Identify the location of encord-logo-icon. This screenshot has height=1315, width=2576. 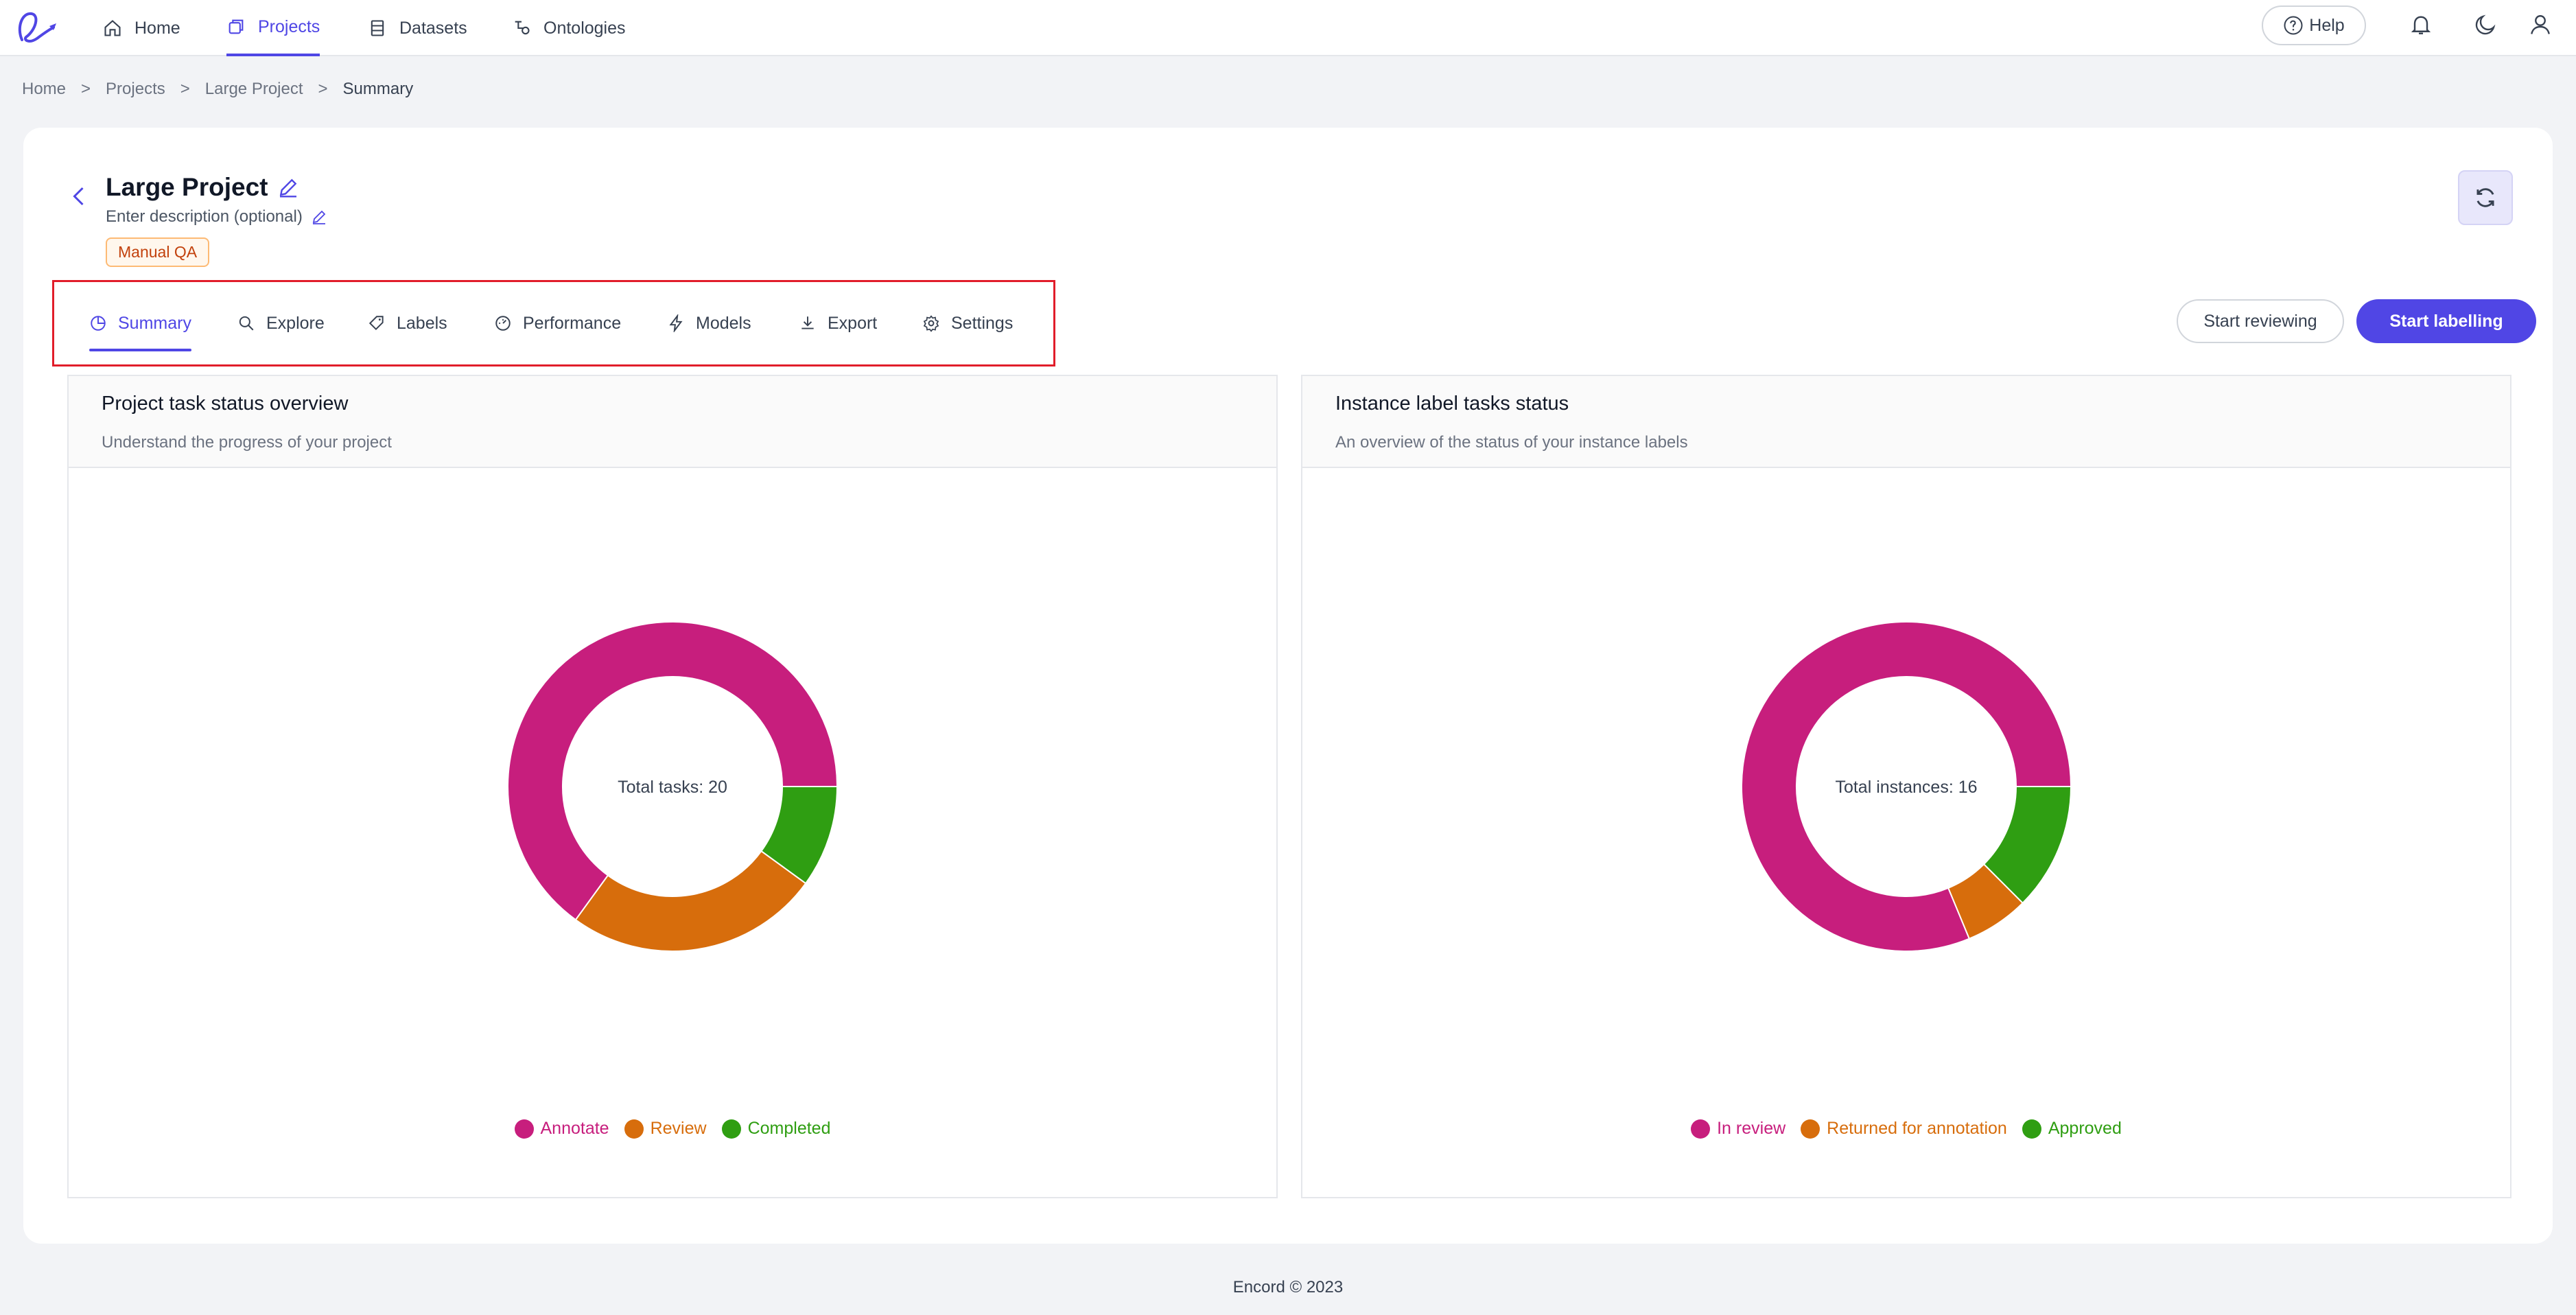
(37, 27).